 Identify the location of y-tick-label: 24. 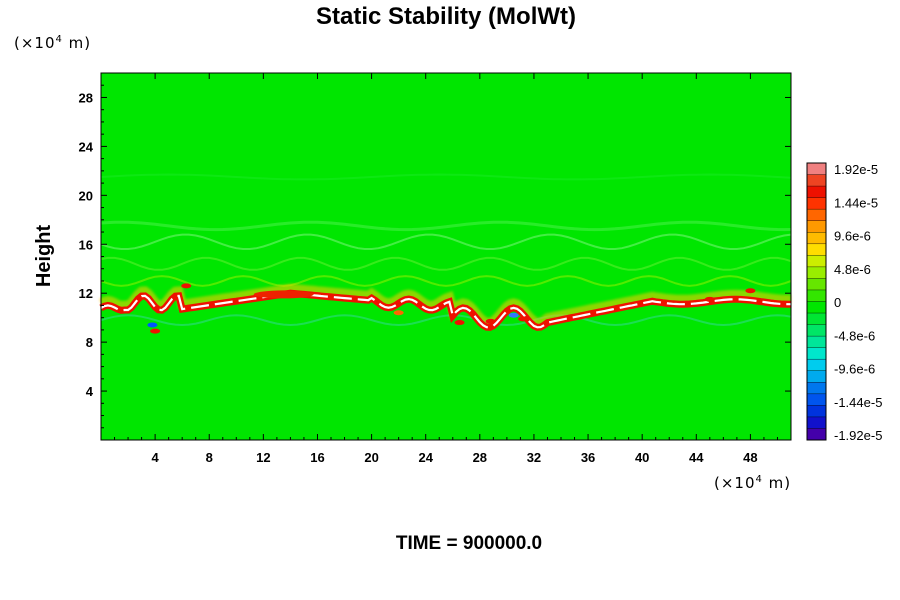
(86, 146).